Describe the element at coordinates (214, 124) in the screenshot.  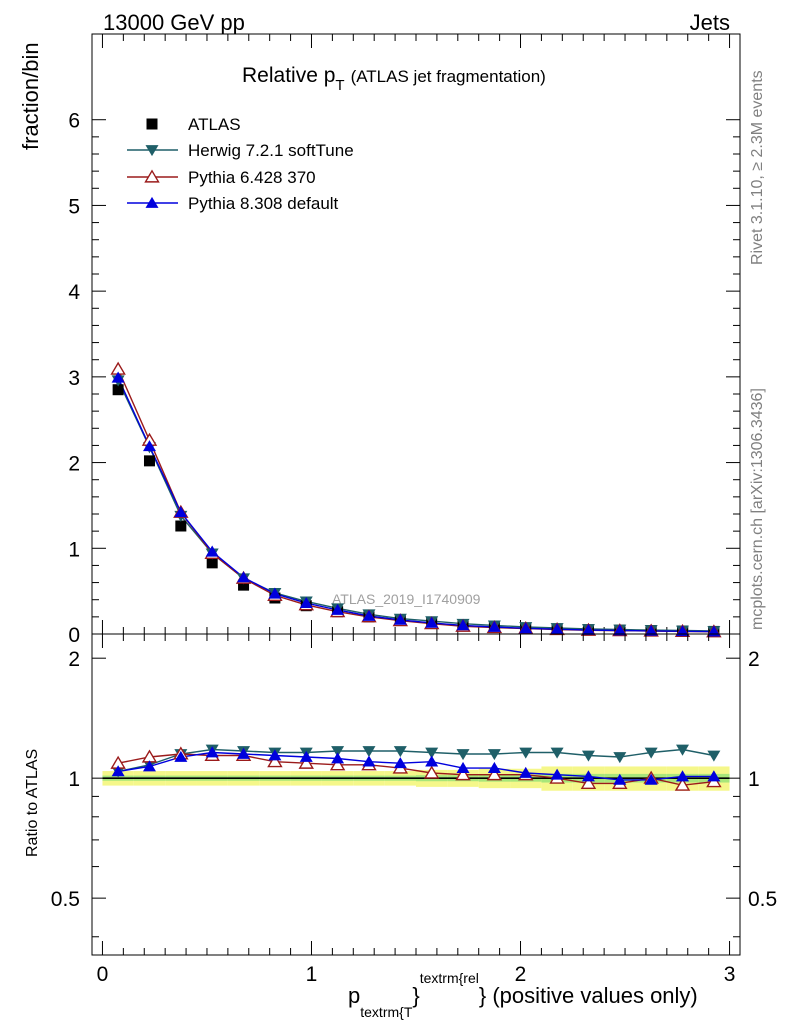
I see `legend-label-0: ATLAS` at that location.